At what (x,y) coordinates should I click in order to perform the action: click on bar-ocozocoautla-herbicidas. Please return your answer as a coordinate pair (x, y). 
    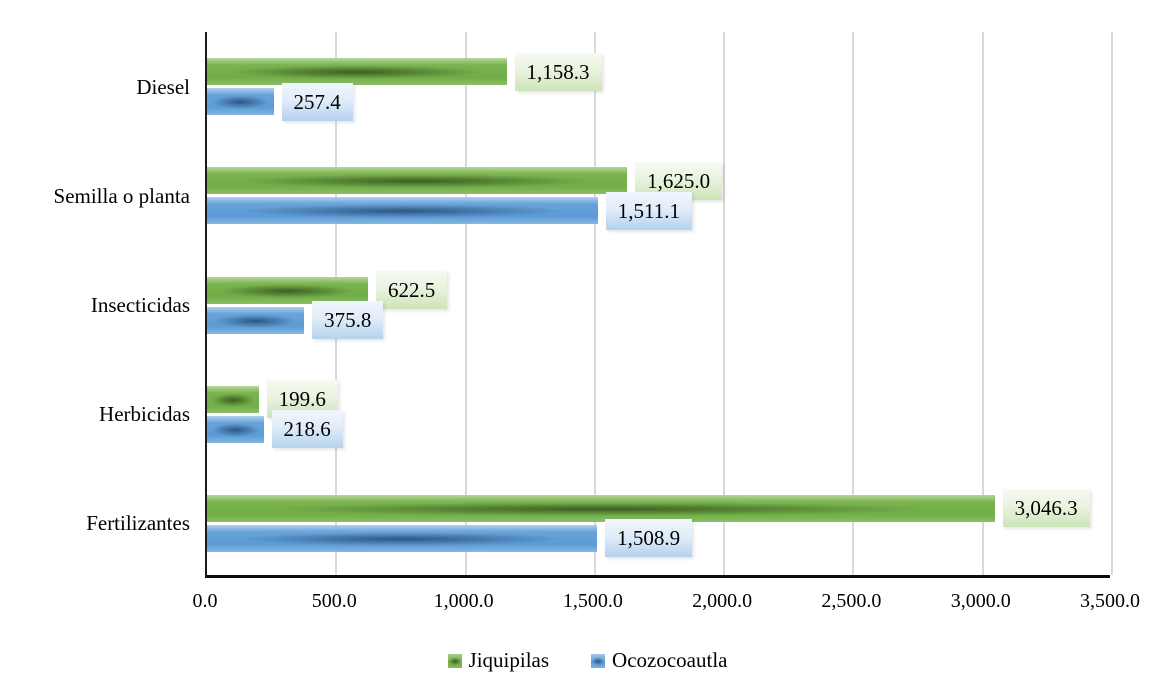
    Looking at the image, I should click on (235, 429).